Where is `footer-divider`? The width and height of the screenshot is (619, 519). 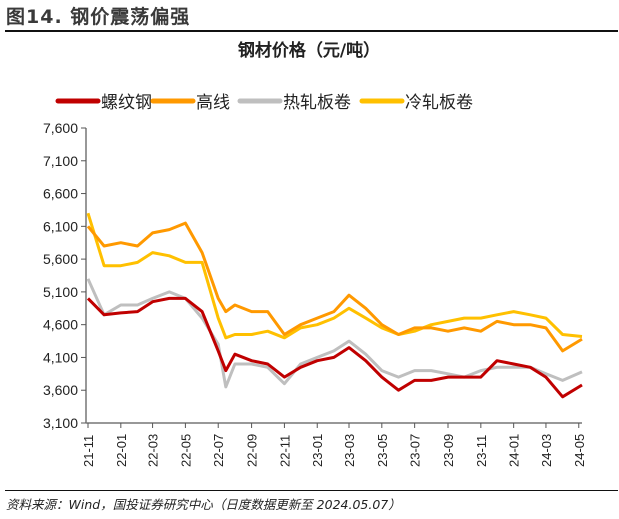 footer-divider is located at coordinates (311, 490).